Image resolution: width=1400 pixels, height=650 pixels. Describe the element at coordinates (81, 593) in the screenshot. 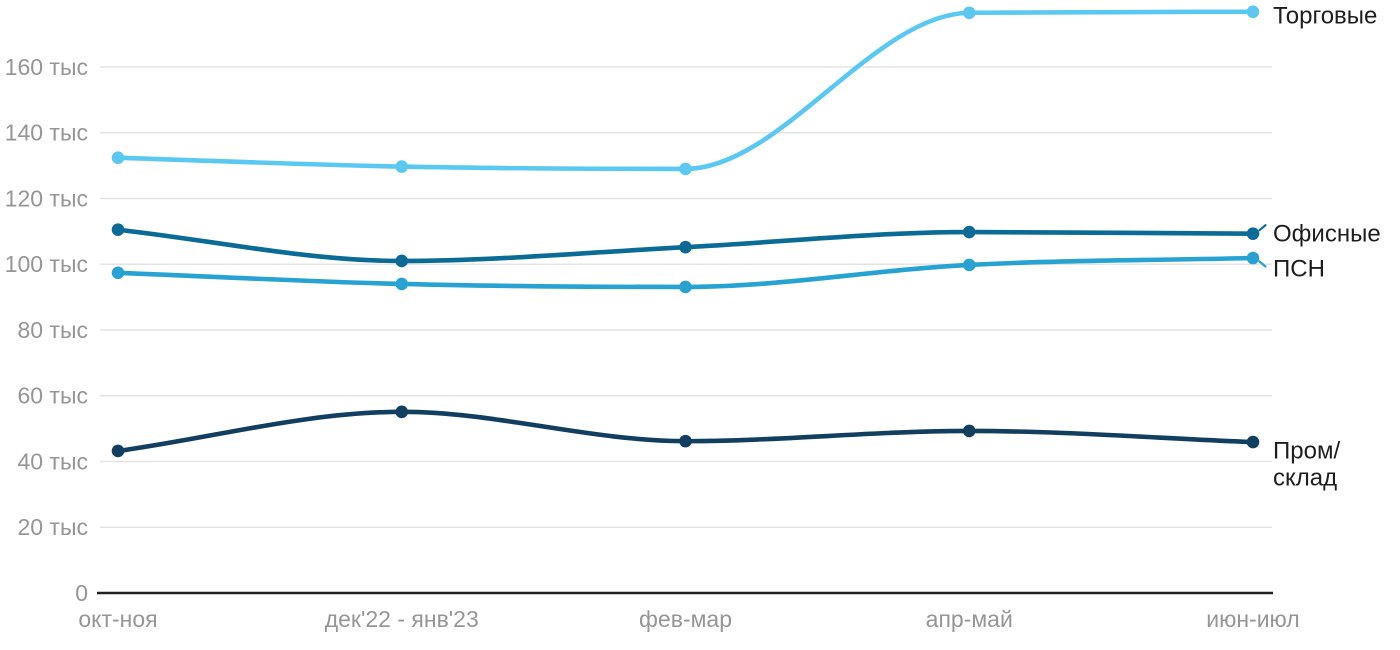

I see `y-tick-label: 0` at that location.